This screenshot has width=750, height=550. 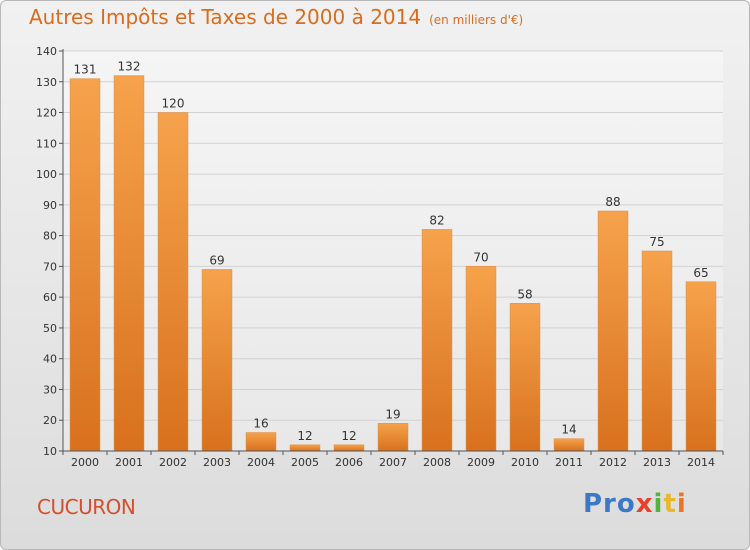 What do you see at coordinates (261, 462) in the screenshot?
I see `x-tick-label: 2004` at bounding box center [261, 462].